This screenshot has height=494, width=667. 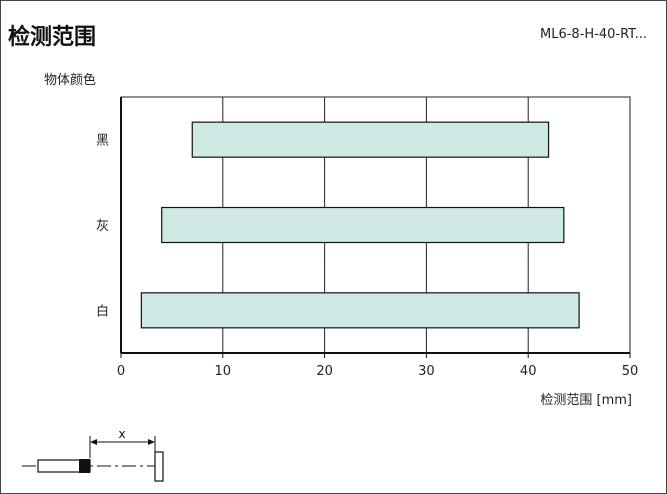 I want to click on x-tick-label: 50, so click(x=630, y=371).